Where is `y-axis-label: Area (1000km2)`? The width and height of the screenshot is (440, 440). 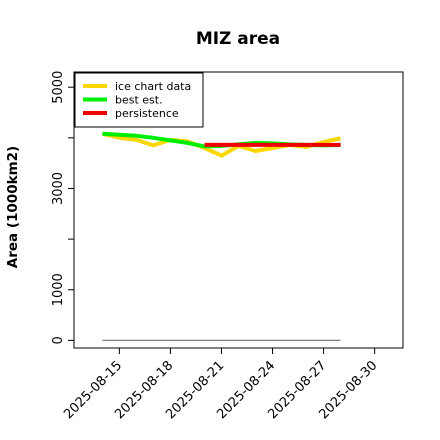 y-axis-label: Area (1000km2) is located at coordinates (13, 207).